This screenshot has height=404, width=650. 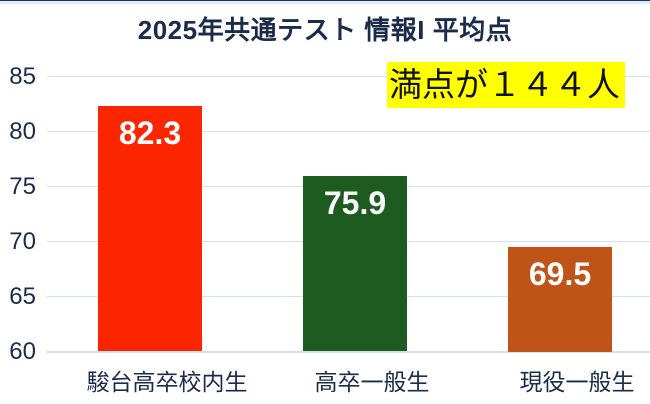 What do you see at coordinates (560, 299) in the screenshot?
I see `bar-2: 69.5` at bounding box center [560, 299].